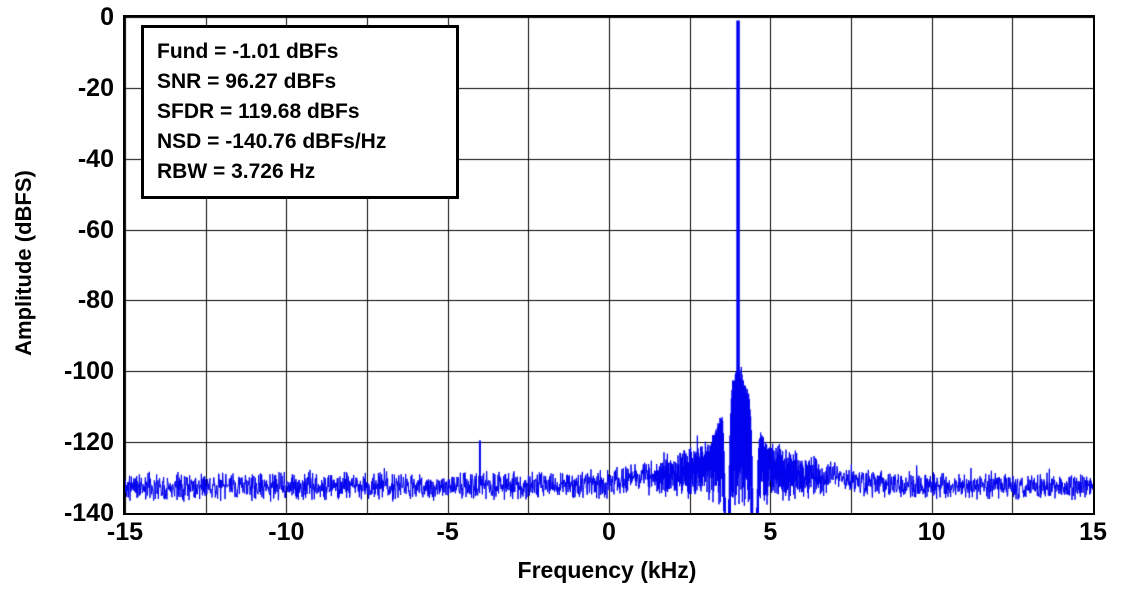 The image size is (1125, 603). Describe the element at coordinates (88, 513) in the screenshot. I see `y-tick-label: -140` at that location.